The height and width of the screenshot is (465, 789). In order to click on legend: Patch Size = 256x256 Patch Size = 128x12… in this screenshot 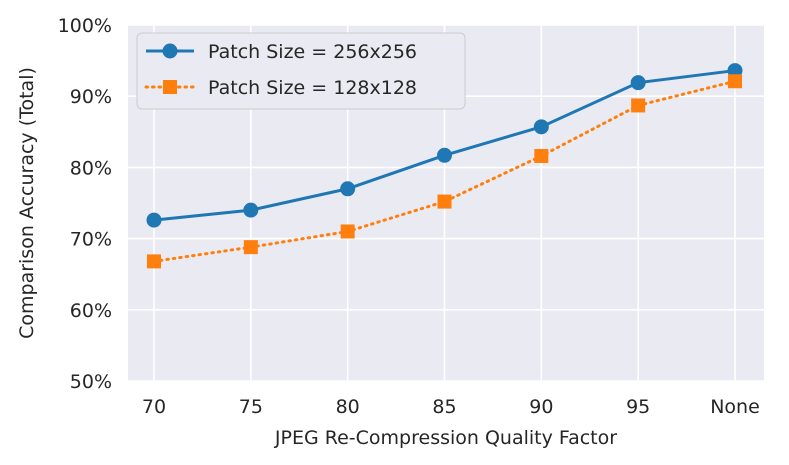, I will do `click(301, 71)`.